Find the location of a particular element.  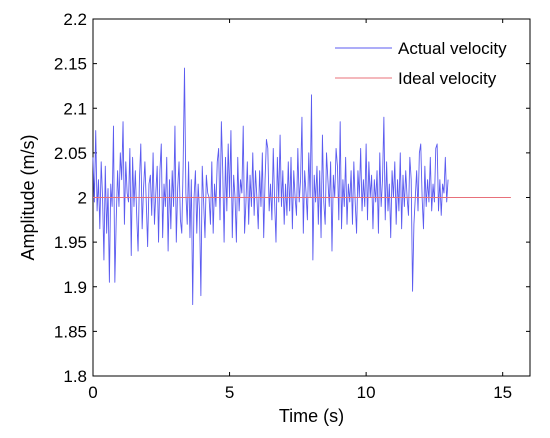

x-tick-label: 15 is located at coordinates (502, 392).